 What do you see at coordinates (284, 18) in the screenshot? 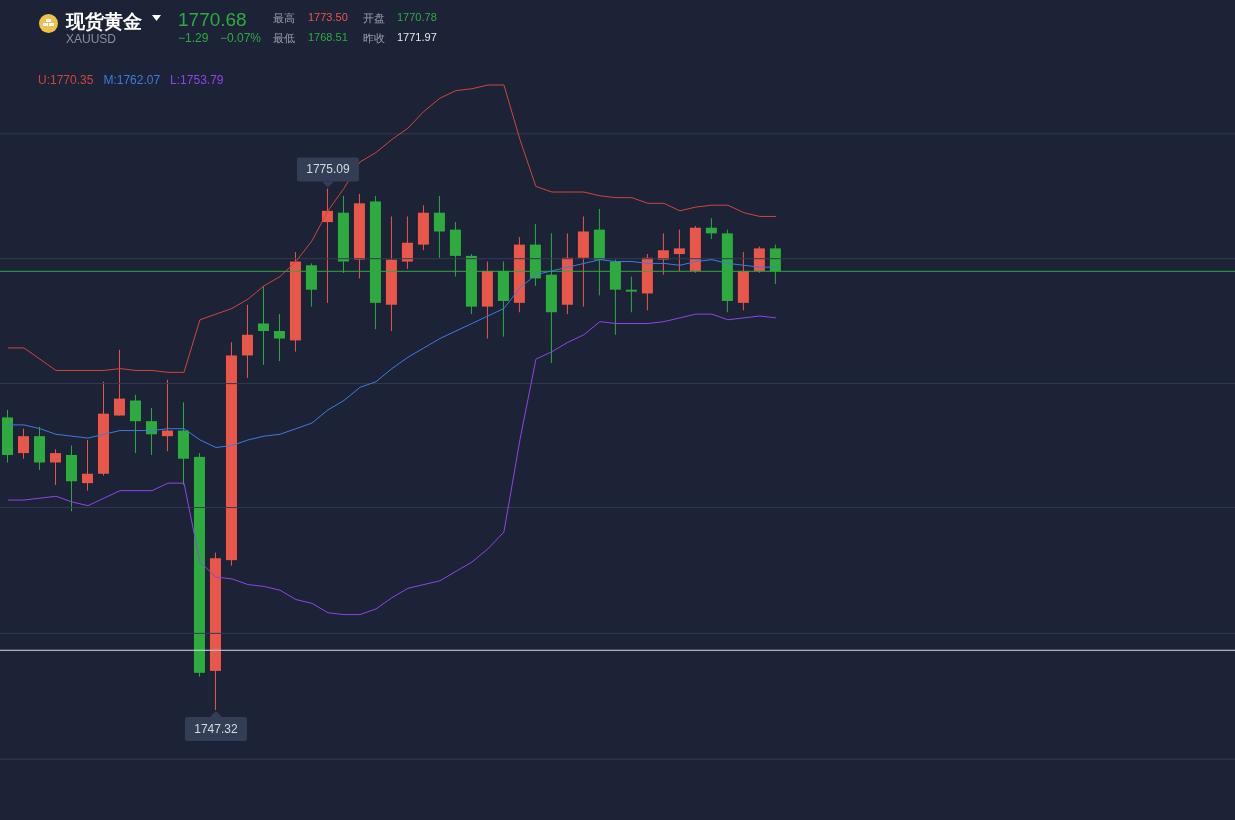
I see `text: 最高` at bounding box center [284, 18].